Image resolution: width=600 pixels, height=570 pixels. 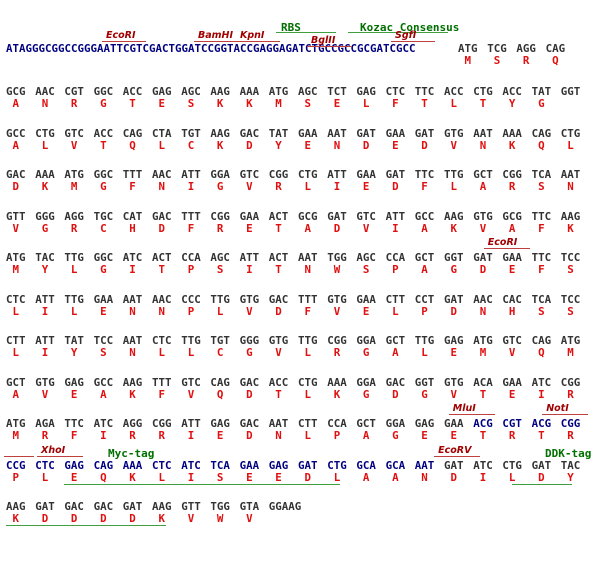 What do you see at coordinates (103, 465) in the screenshot?
I see `codon: CAG` at bounding box center [103, 465].